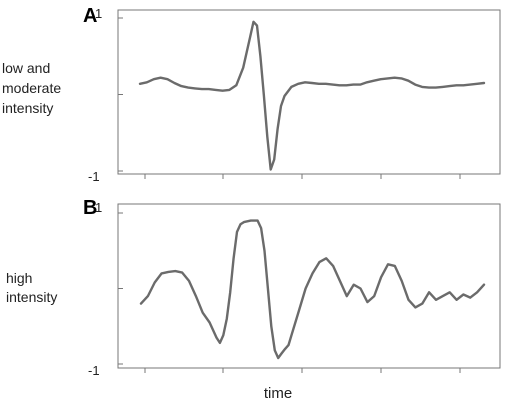  Describe the element at coordinates (27, 108) in the screenshot. I see `panel-a-side-label-line-3: intensity` at that location.